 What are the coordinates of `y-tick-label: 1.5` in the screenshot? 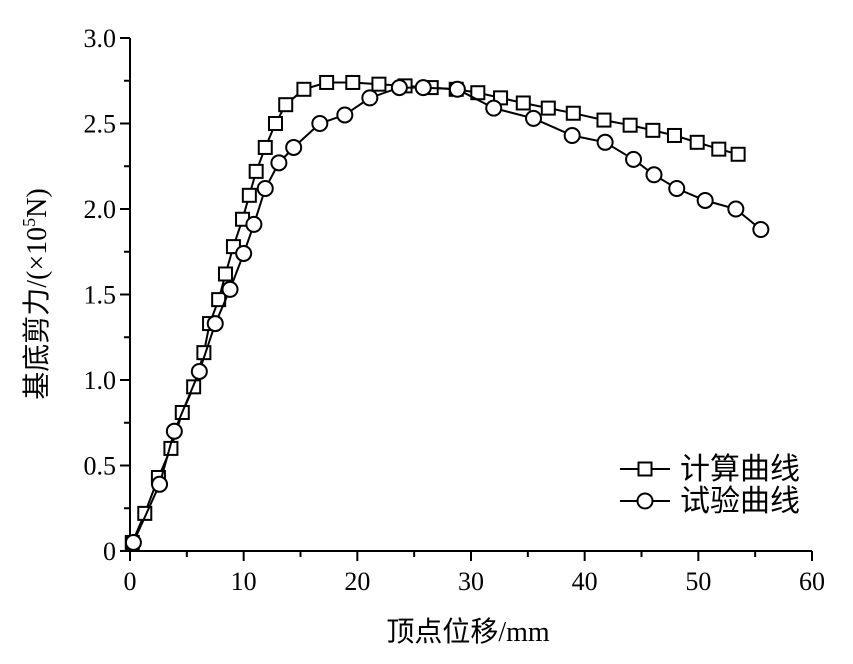 It's located at (100, 295).